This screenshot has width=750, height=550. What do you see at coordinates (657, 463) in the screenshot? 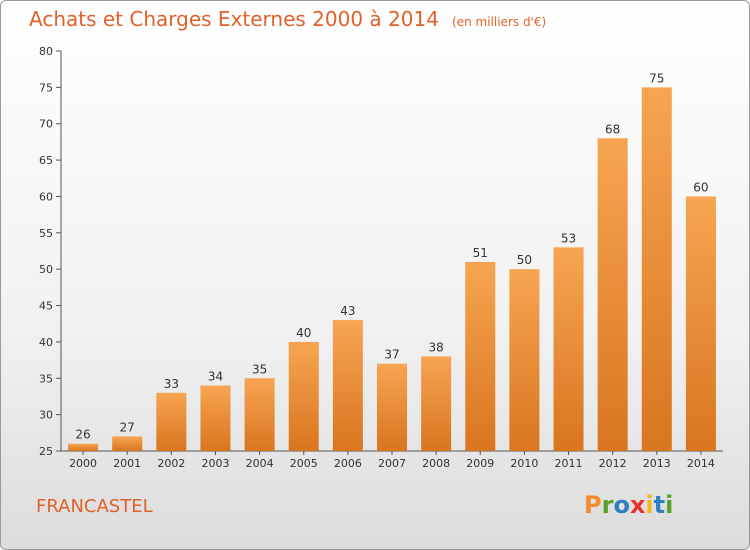
I see `x-tick-label: 2013` at bounding box center [657, 463].